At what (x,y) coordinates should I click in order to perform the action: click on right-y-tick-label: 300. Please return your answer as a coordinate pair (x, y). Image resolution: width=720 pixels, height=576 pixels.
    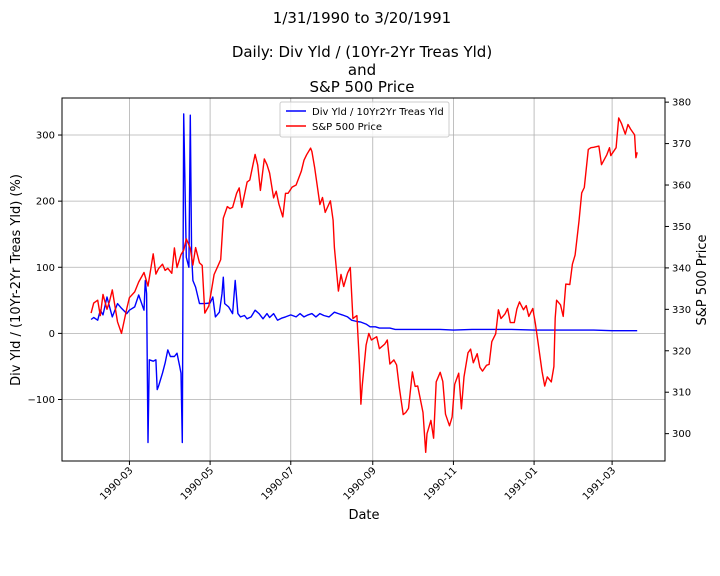
    Looking at the image, I should click on (681, 434).